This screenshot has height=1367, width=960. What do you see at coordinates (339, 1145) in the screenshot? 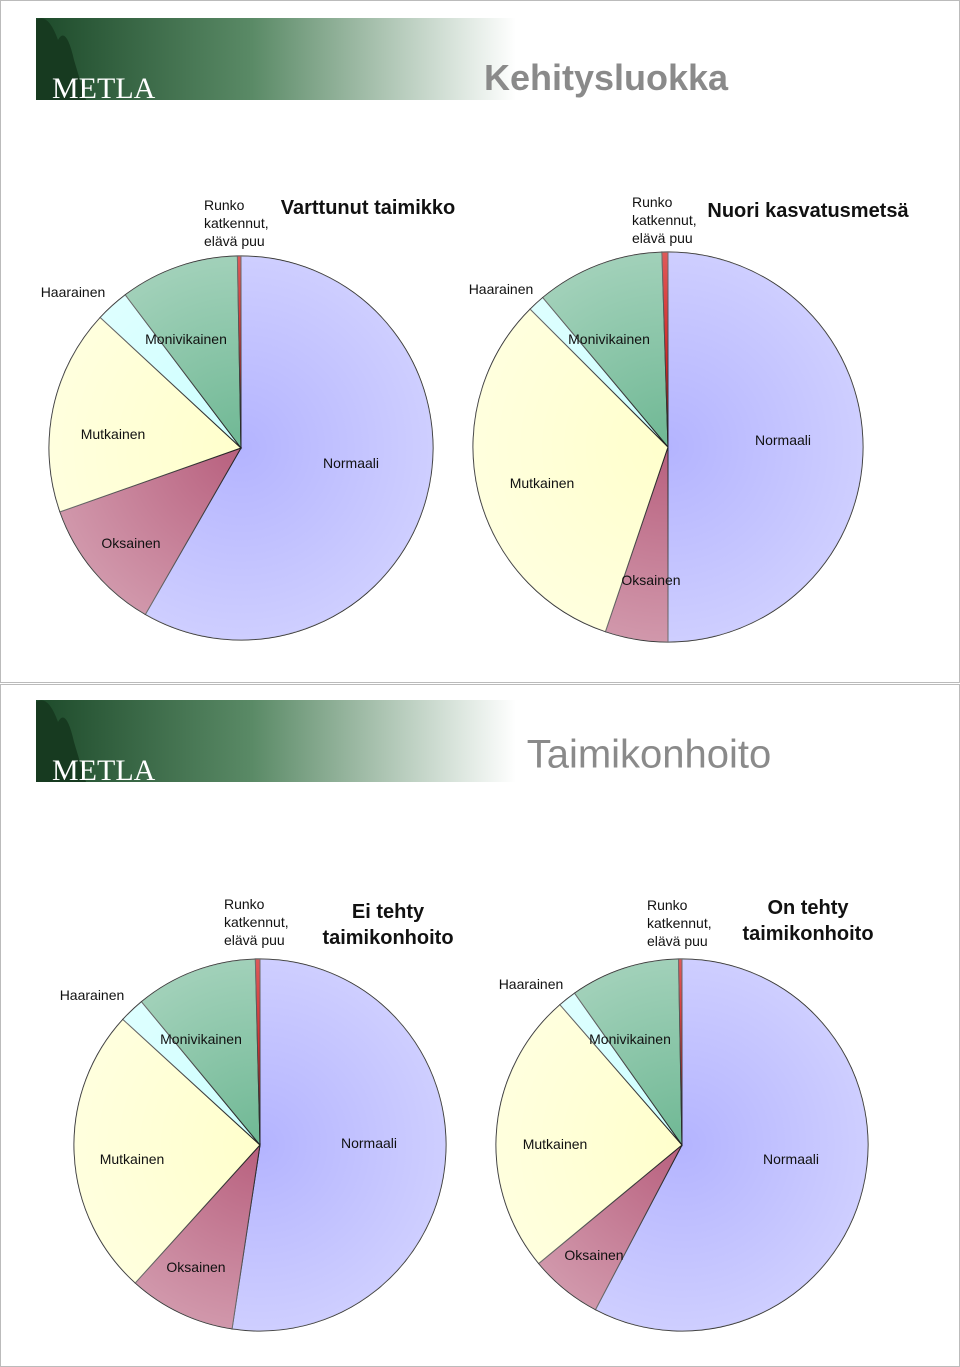
I see `pie-slice` at bounding box center [339, 1145].